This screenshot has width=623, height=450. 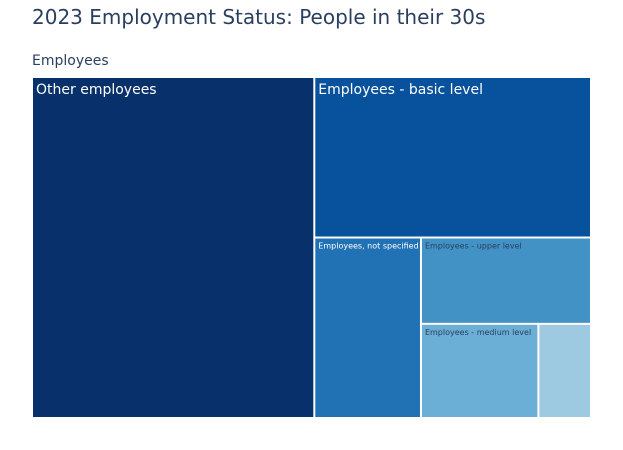 I want to click on treemap-tile-label: Other employees, so click(x=96, y=90).